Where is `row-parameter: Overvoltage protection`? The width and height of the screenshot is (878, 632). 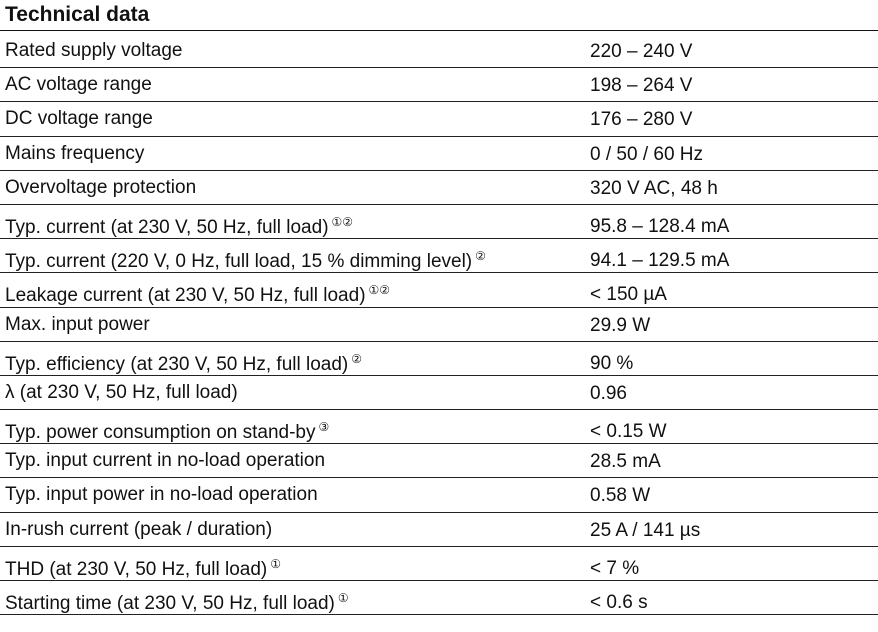 row-parameter: Overvoltage protection is located at coordinates (101, 187).